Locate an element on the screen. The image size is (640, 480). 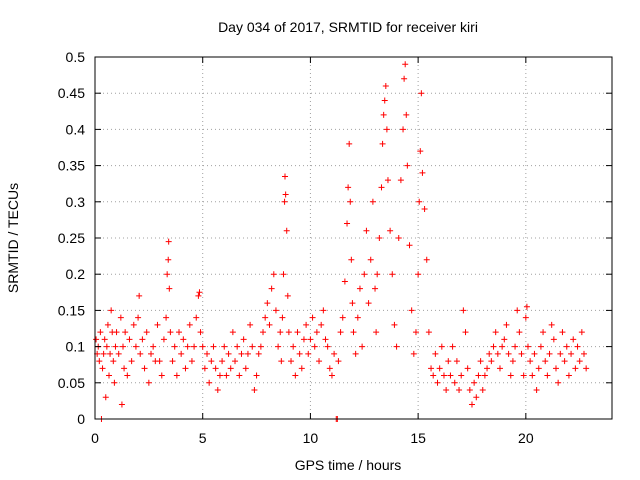
x-tick-label: 15 is located at coordinates (418, 438).